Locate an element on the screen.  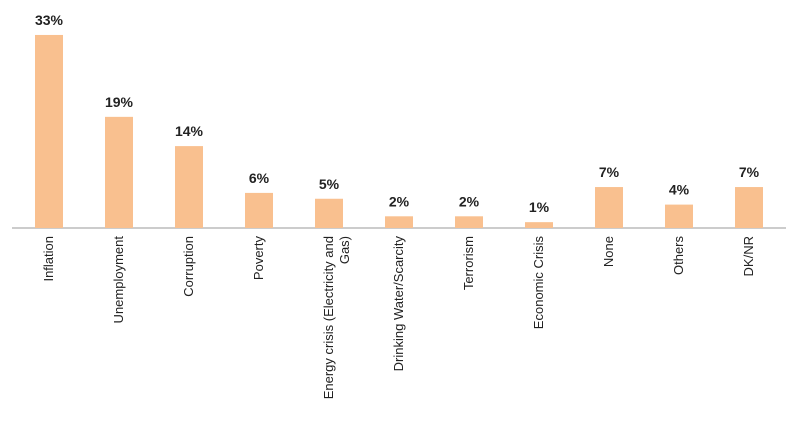
x-tick-label: Drinking Water/Scarcity is located at coordinates (398, 304).